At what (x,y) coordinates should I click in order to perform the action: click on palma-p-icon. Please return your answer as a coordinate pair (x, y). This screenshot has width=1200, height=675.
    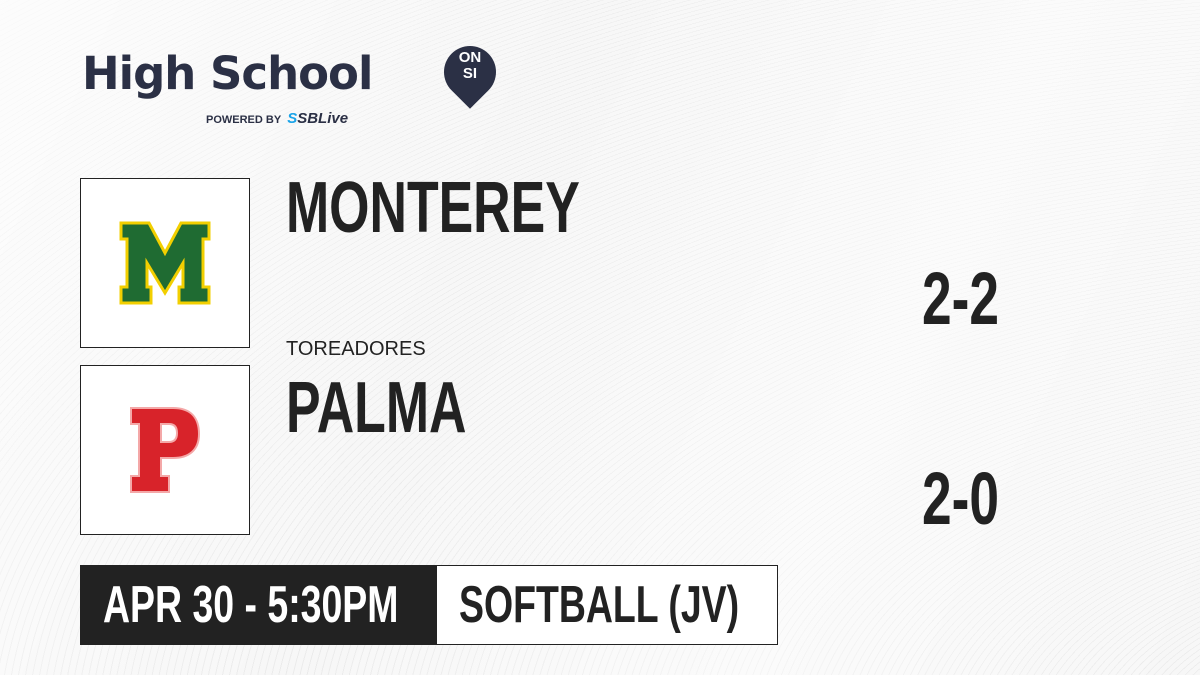
    Looking at the image, I should click on (165, 450).